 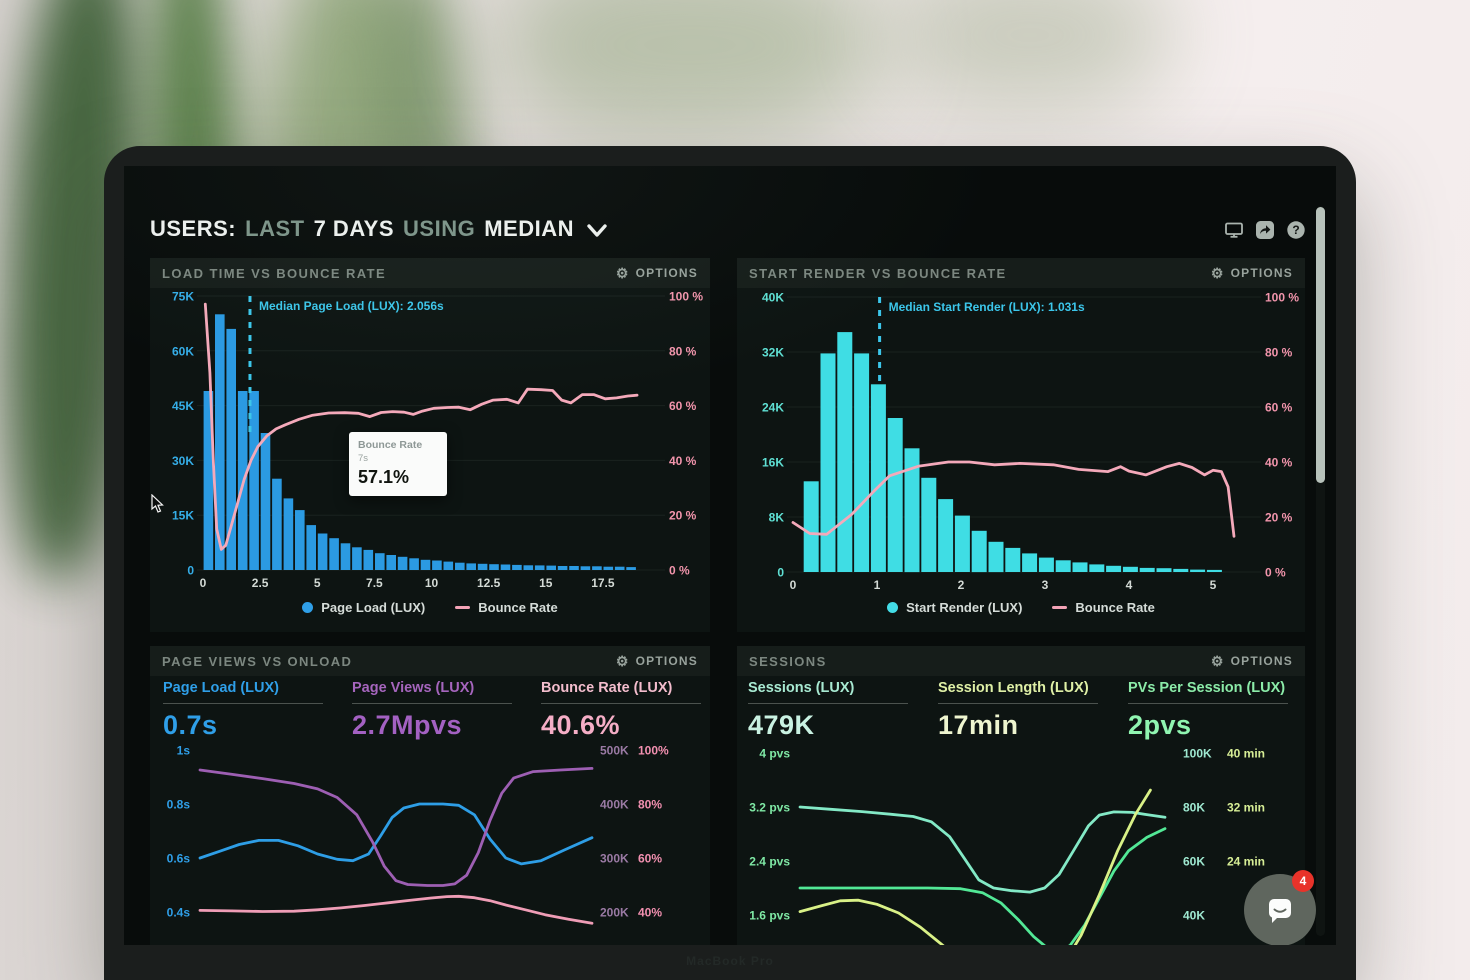 What do you see at coordinates (363, 607) in the screenshot?
I see `legend-page-load: Page Load (LUX)` at bounding box center [363, 607].